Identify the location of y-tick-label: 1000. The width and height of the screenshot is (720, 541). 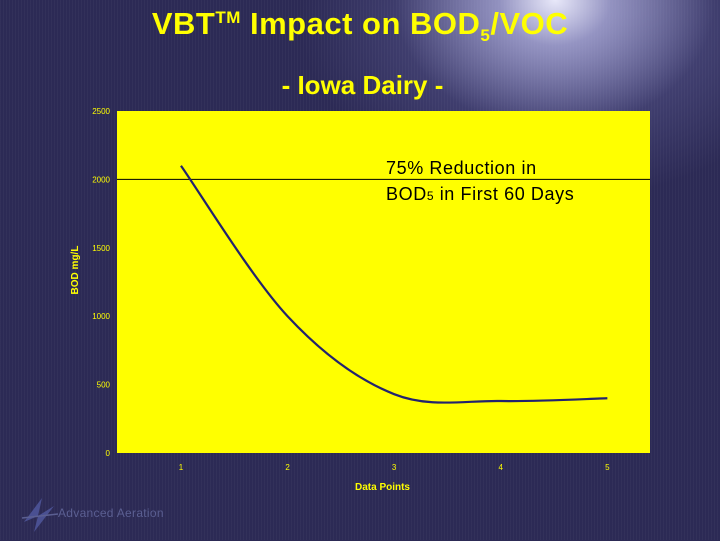
(101, 316).